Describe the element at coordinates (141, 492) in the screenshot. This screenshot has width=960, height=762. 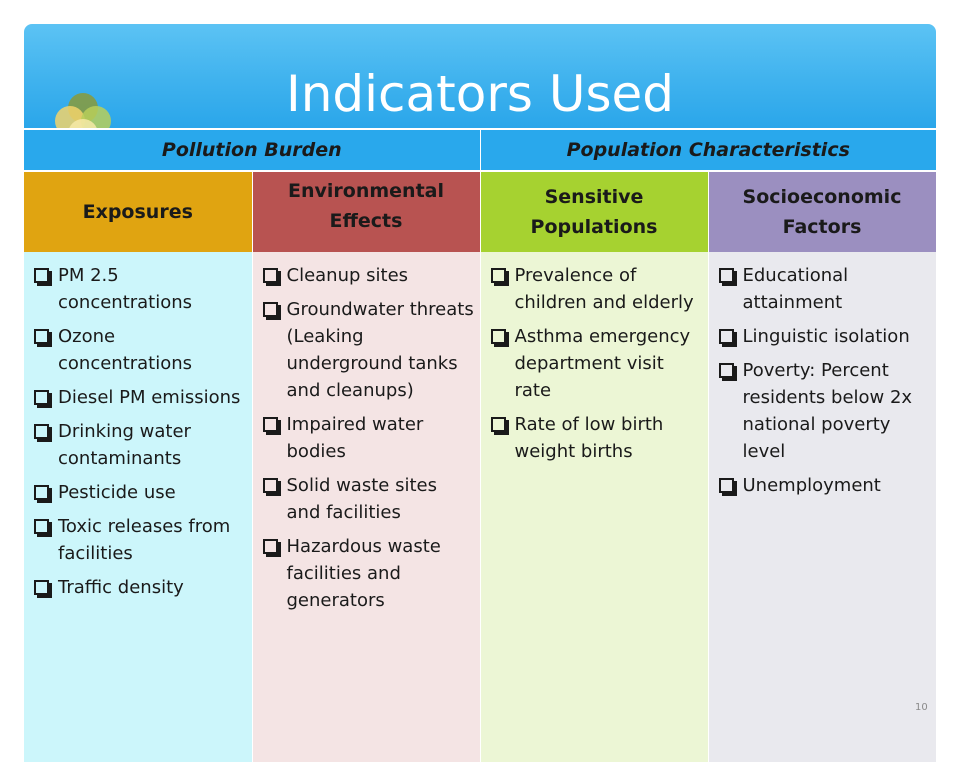
I see `list-item: Pesticide use` at that location.